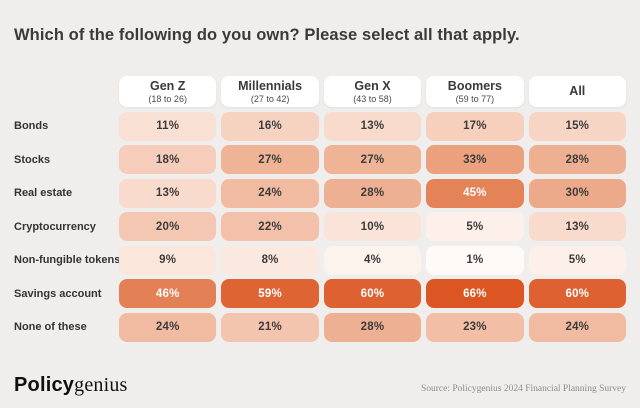 The width and height of the screenshot is (640, 408). What do you see at coordinates (168, 126) in the screenshot?
I see `heatmap-cell: 11%` at bounding box center [168, 126].